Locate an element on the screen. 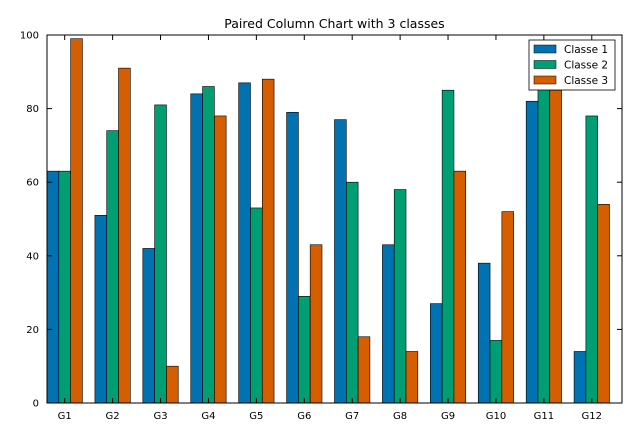 This screenshot has width=640, height=440. x-tick-label-g11: G11 is located at coordinates (544, 416).